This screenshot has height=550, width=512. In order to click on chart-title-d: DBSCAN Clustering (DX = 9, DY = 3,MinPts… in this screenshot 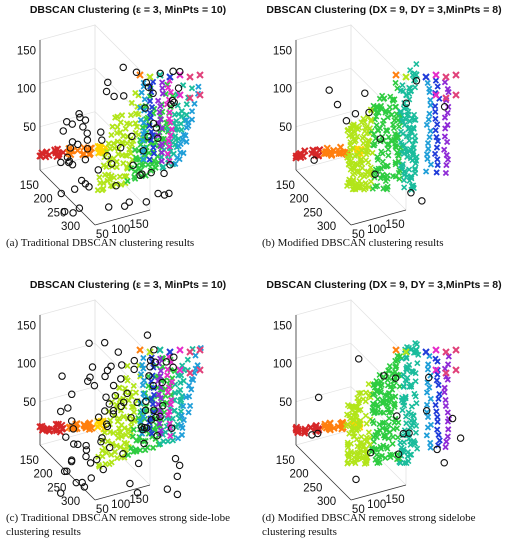, I will do `click(384, 285)`.